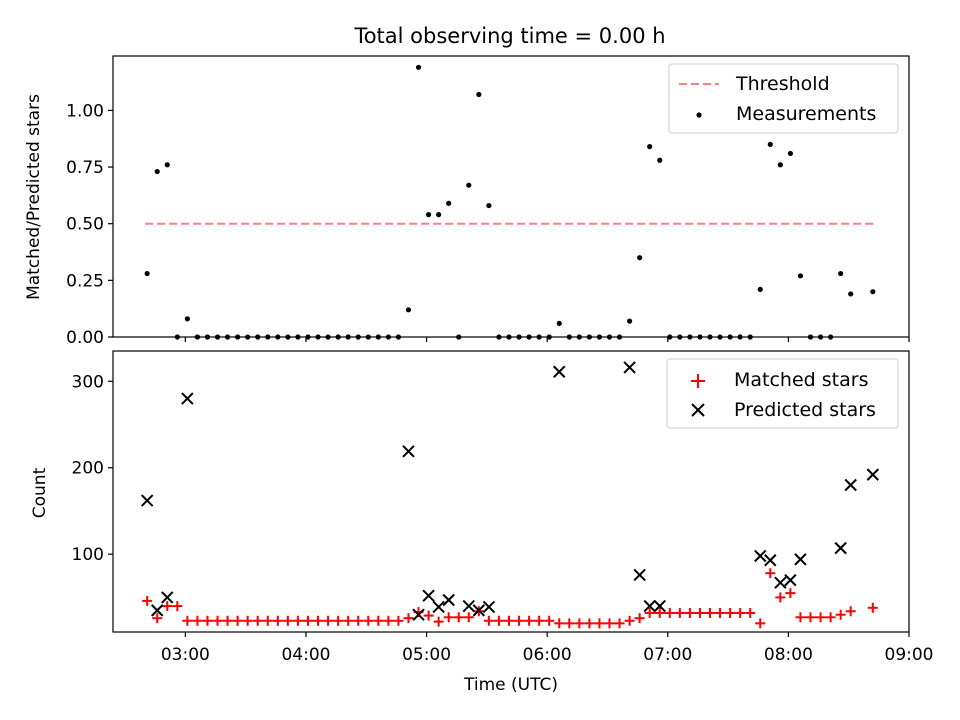 The width and height of the screenshot is (960, 720). Describe the element at coordinates (185, 655) in the screenshot. I see `x-tick-label: 03:00` at that location.